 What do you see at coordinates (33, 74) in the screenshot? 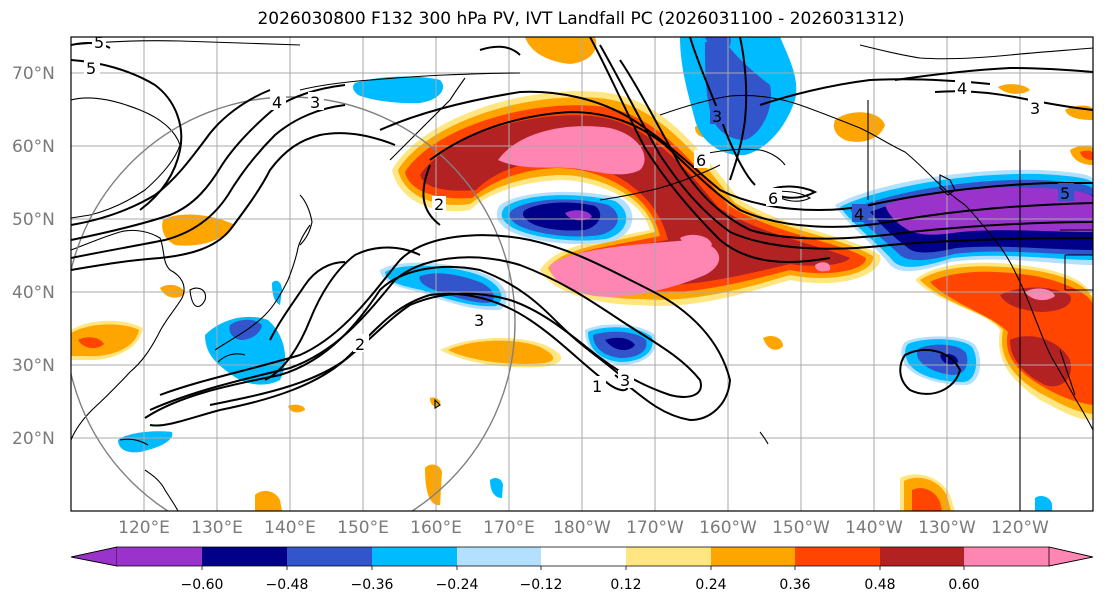
I see `lat-label: 70°N` at bounding box center [33, 74].